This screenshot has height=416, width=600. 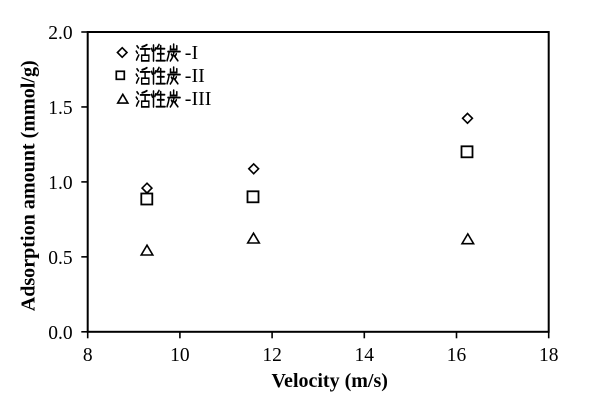 I want to click on svg-text: 1.0, so click(x=60, y=183).